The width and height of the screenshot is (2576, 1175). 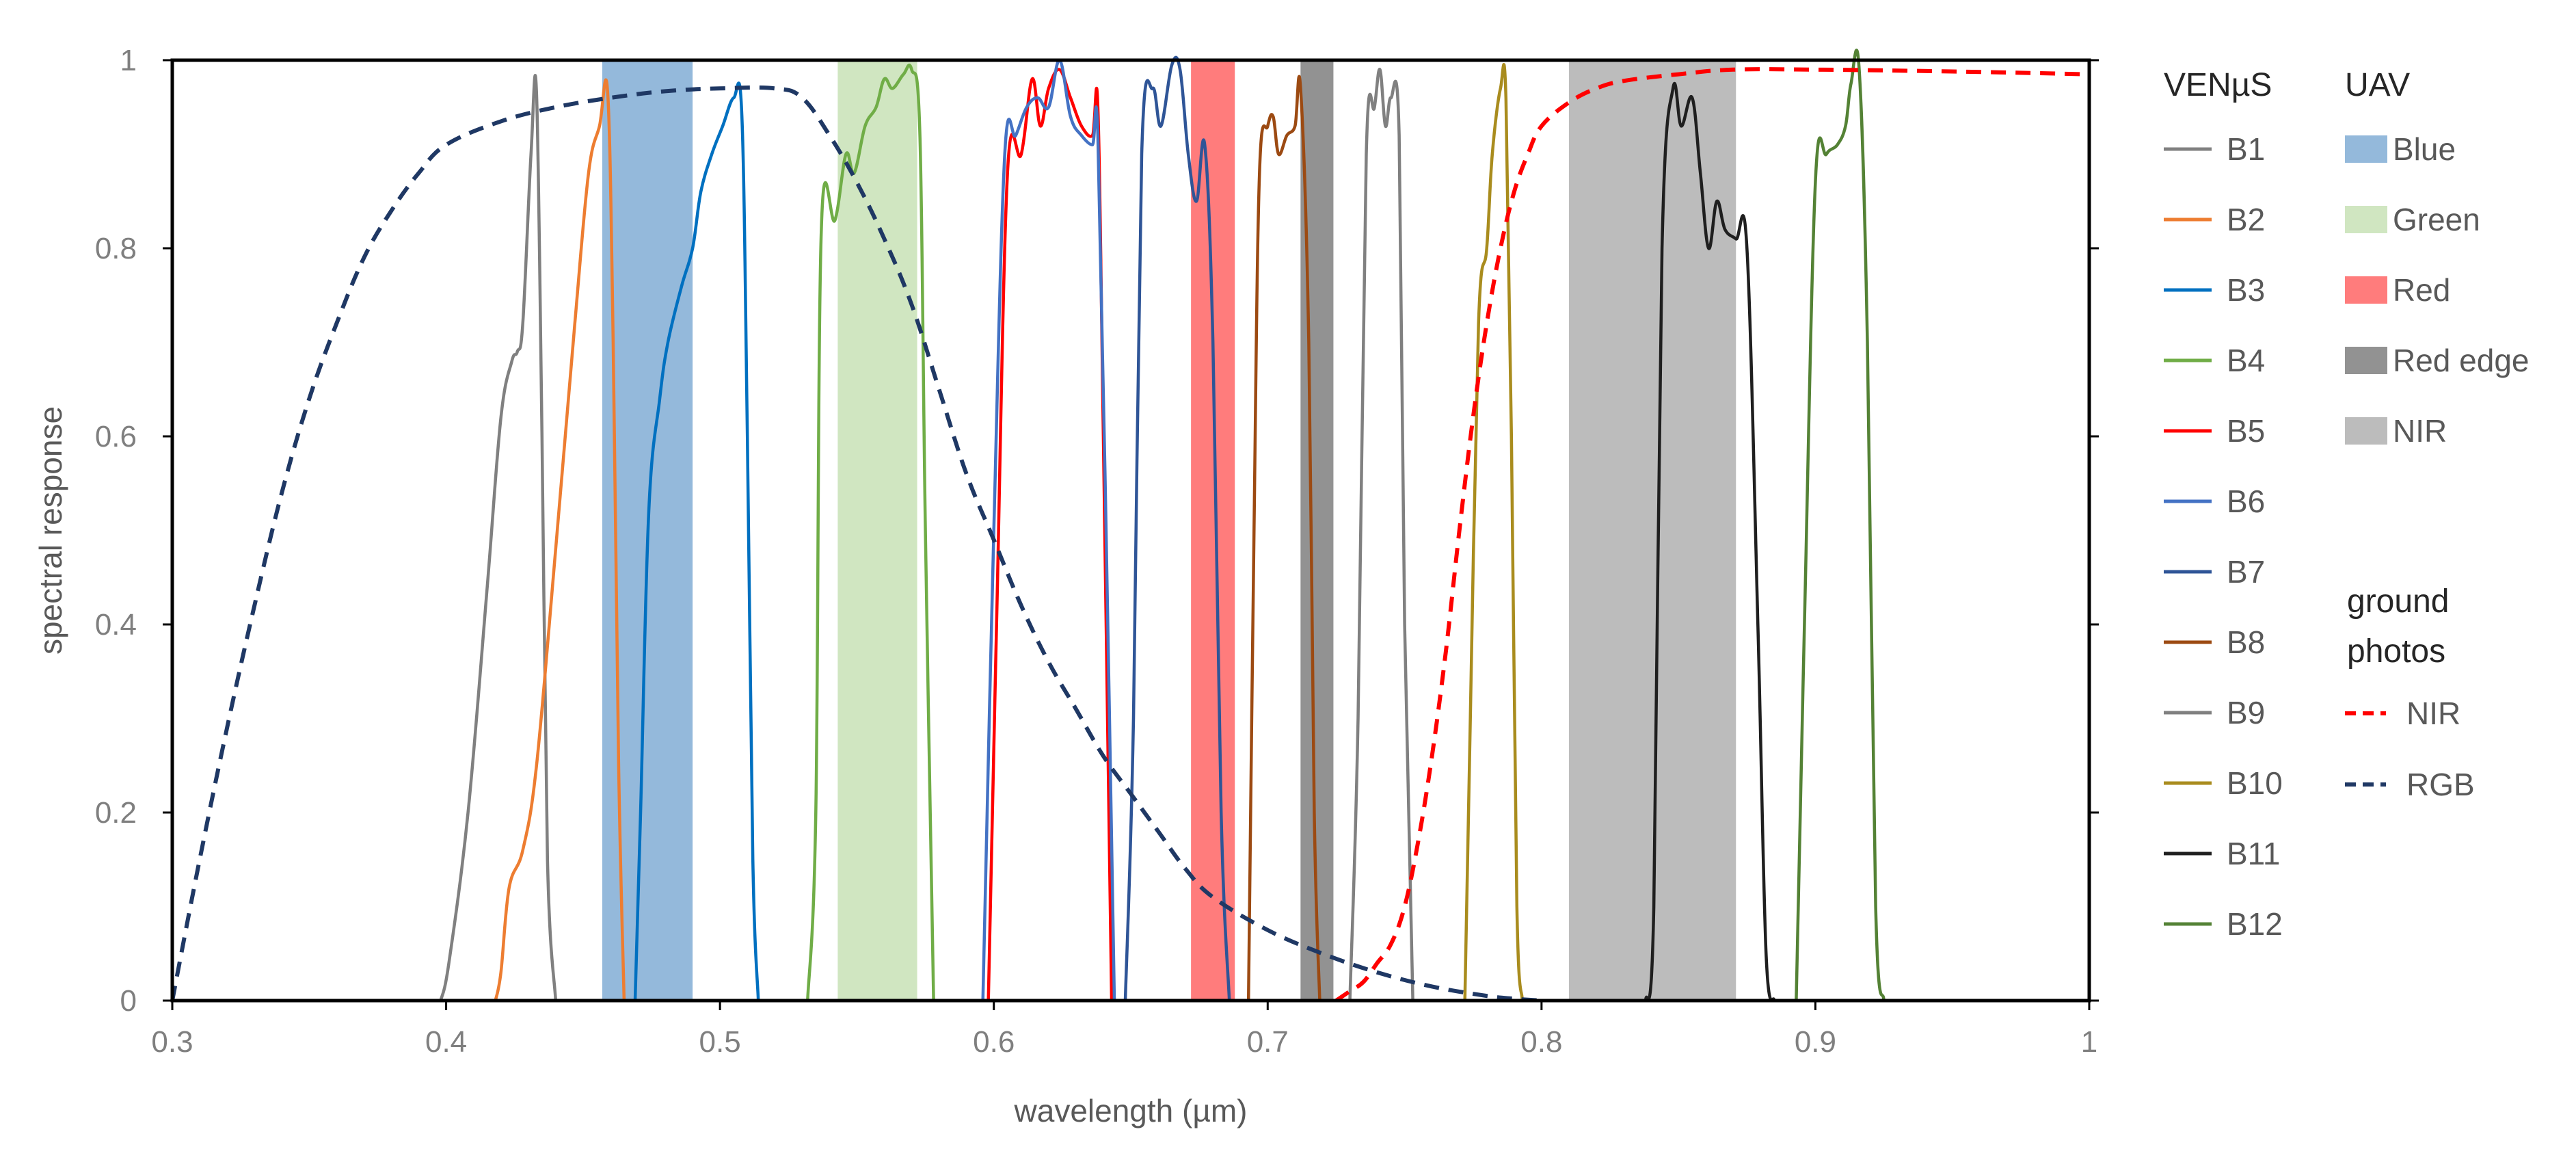 I want to click on uav-band-red, so click(x=1213, y=530).